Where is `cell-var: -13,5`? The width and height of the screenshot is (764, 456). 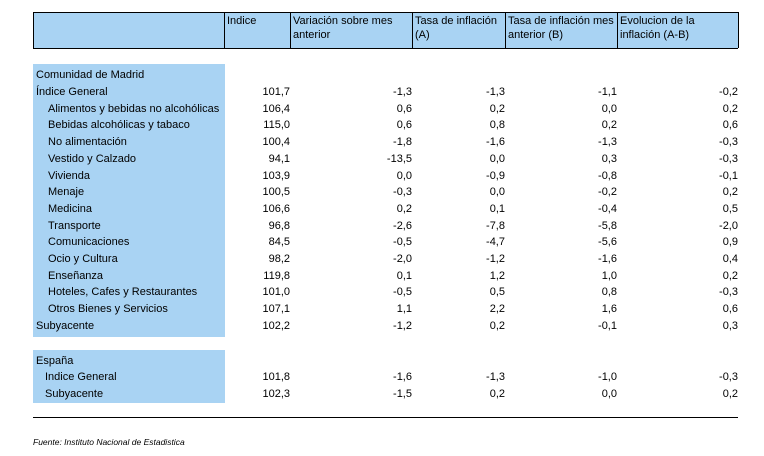 cell-var: -13,5 is located at coordinates (399, 158).